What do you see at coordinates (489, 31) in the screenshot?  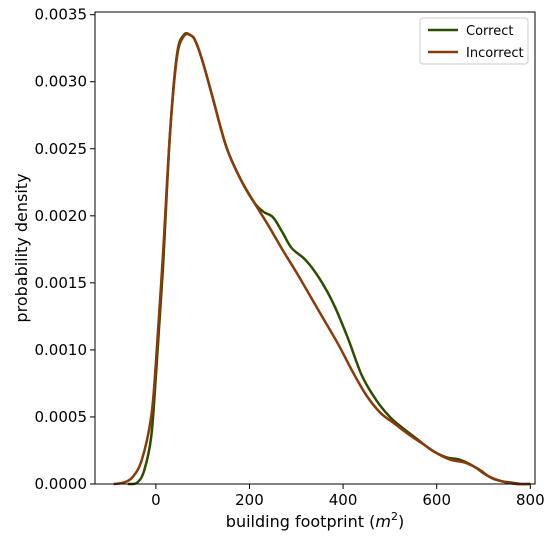 I see `legend-label-correct: Correct` at bounding box center [489, 31].